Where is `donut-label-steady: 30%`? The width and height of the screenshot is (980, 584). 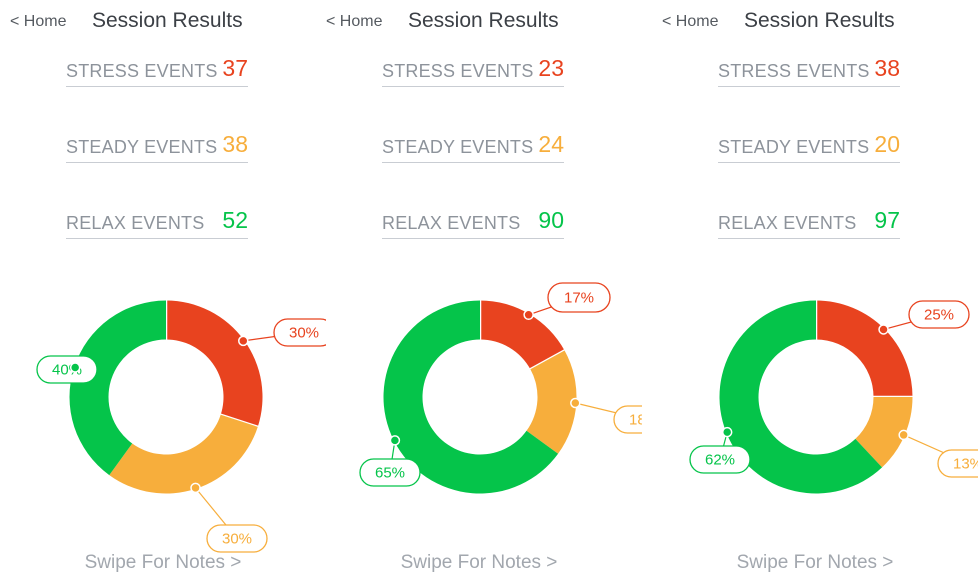
donut-label-steady: 30% is located at coordinates (229, 517).